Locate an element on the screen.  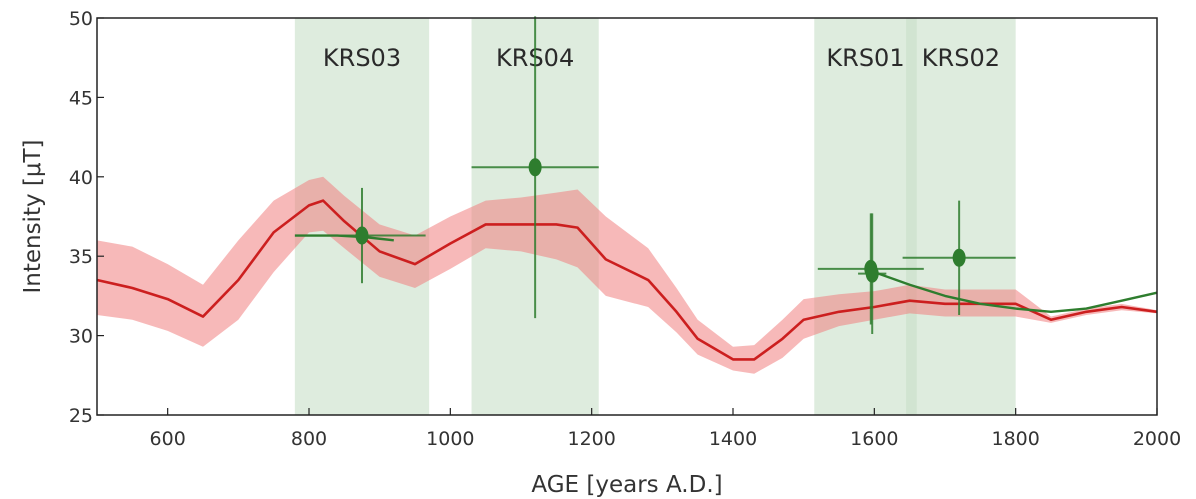
y-axis-title: Intensity [μT] is located at coordinates (33, 216).